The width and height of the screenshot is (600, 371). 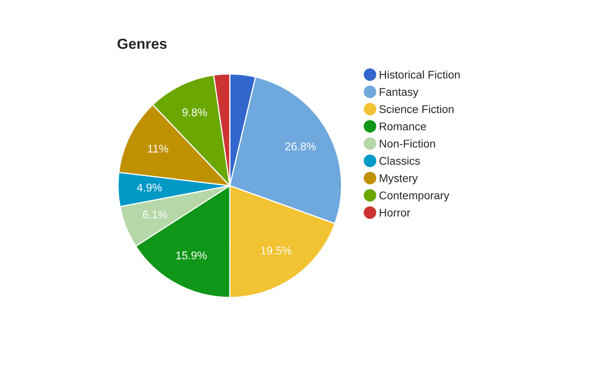 I want to click on data-label: 19.5%, so click(x=276, y=250).